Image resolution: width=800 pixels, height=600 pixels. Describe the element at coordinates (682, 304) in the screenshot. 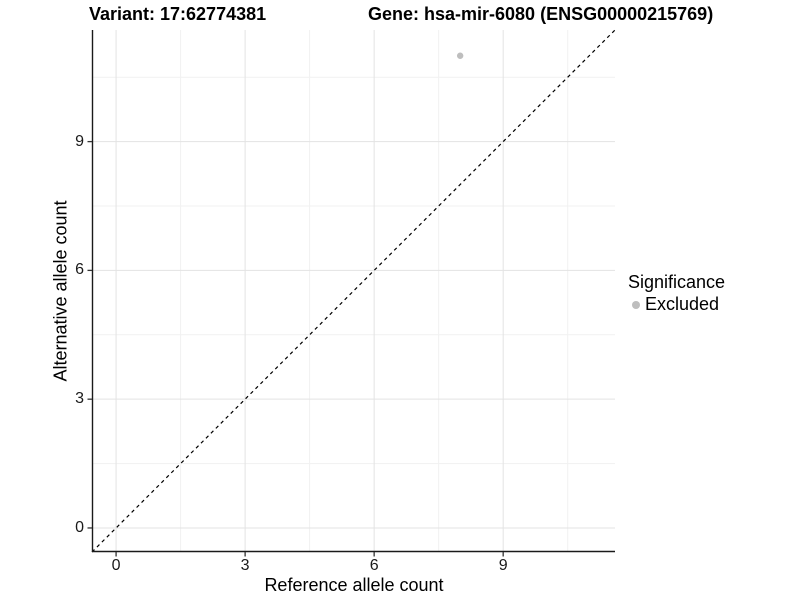

I see `legend-item-label: Excluded` at that location.